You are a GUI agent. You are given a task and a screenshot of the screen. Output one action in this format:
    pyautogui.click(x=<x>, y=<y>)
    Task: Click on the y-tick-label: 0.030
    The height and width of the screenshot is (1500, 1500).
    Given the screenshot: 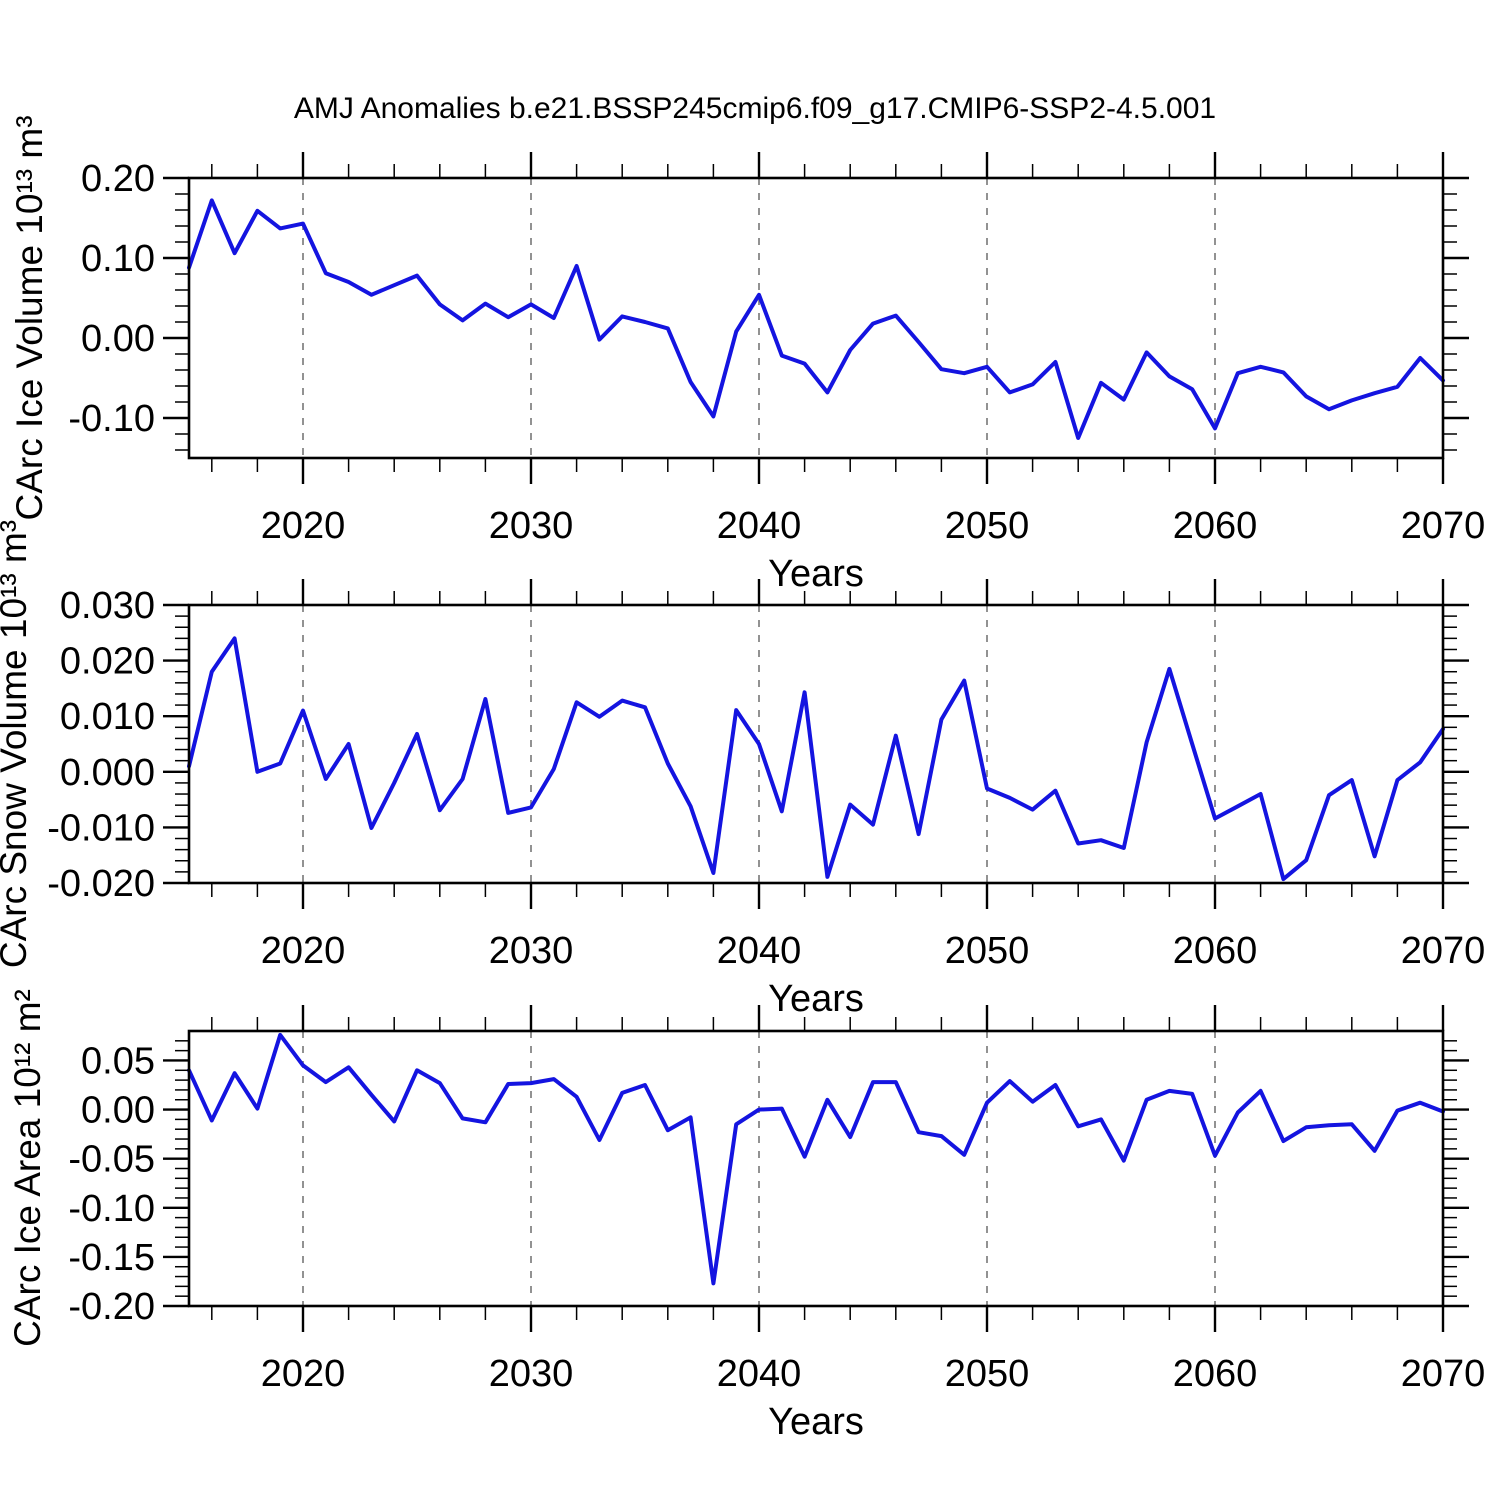 What is the action you would take?
    pyautogui.click(x=107, y=606)
    